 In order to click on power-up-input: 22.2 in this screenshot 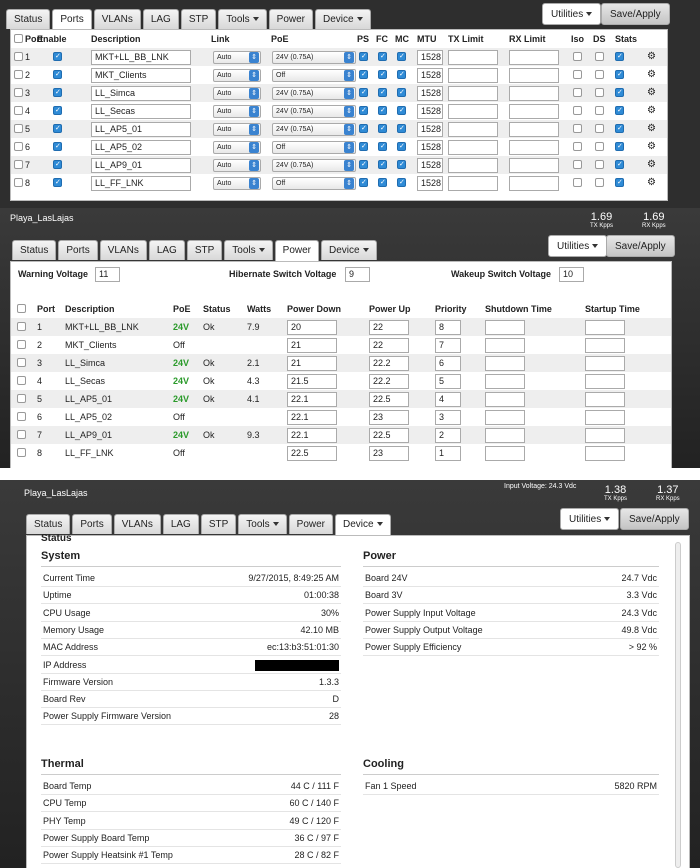, I will do `click(389, 363)`.